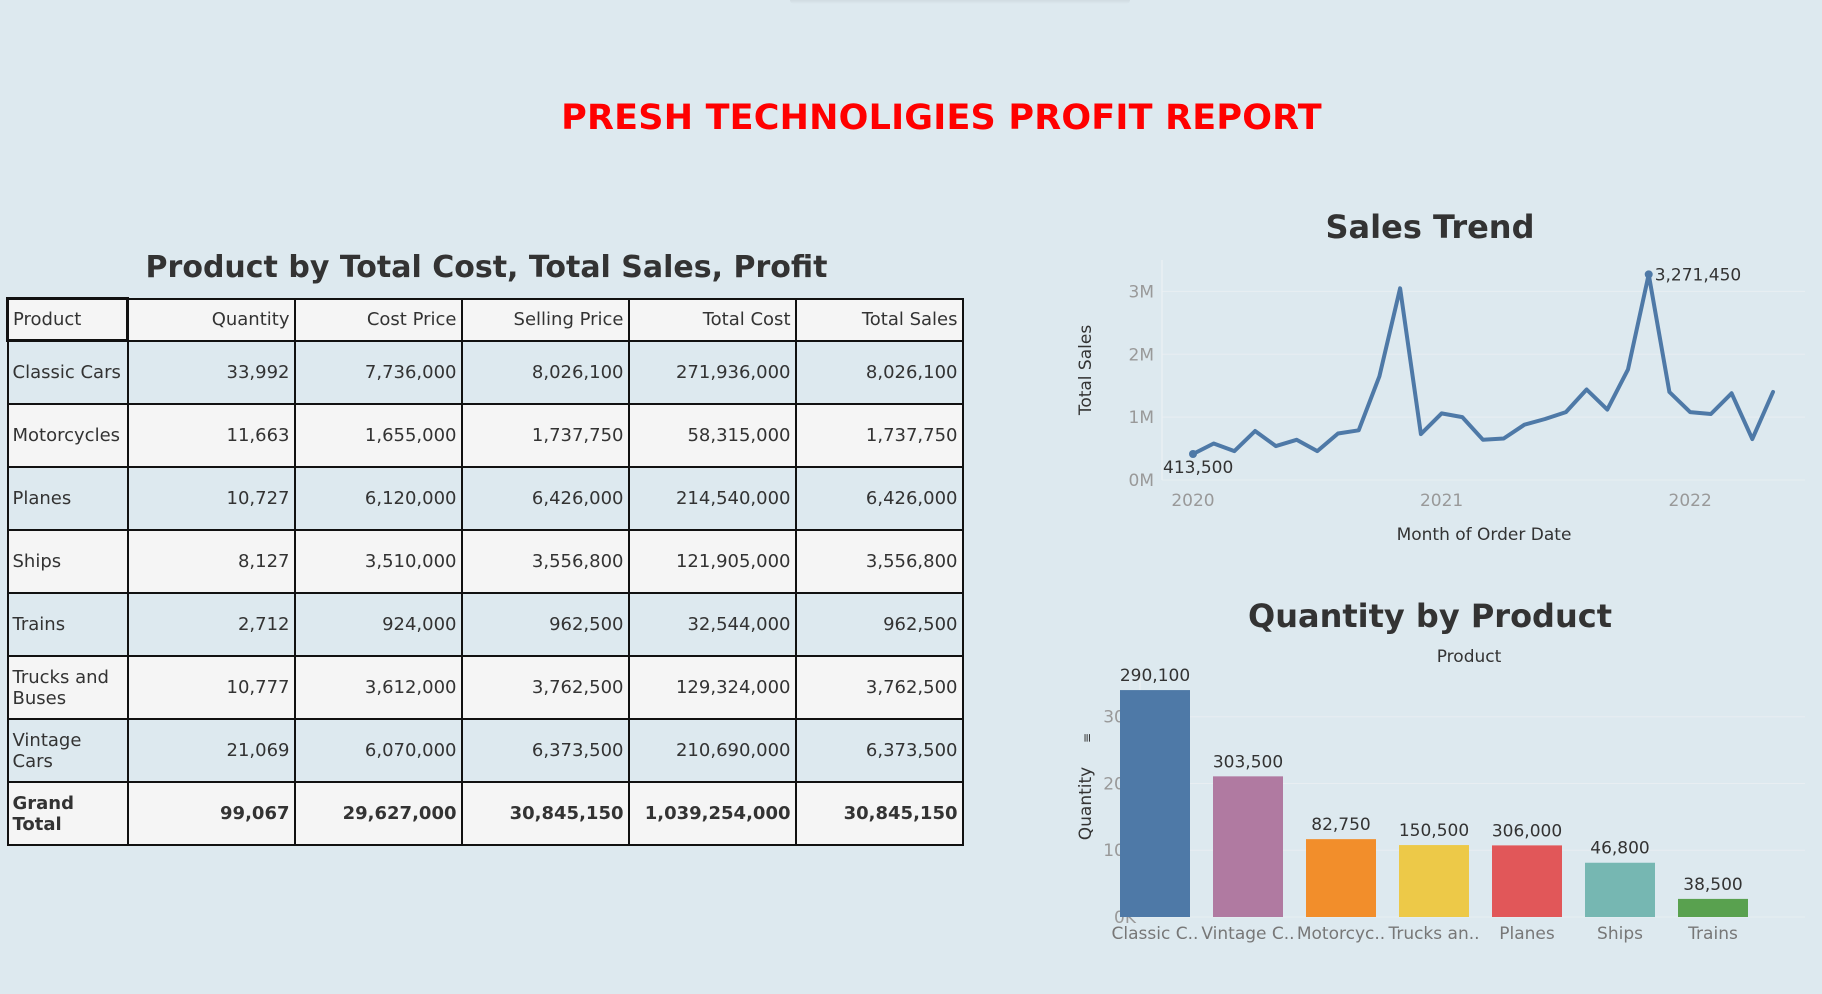 The height and width of the screenshot is (994, 1822). What do you see at coordinates (67, 687) in the screenshot?
I see `cell-product: Trucks and Buses` at bounding box center [67, 687].